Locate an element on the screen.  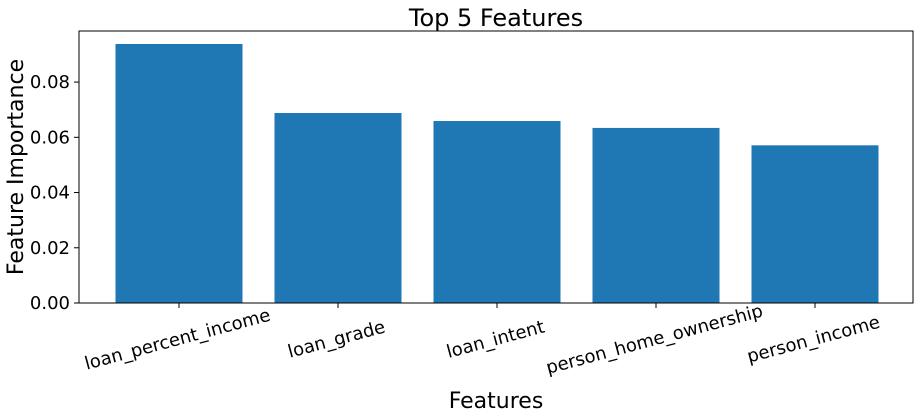
y-tick-label: 0.06 is located at coordinates (50, 137).